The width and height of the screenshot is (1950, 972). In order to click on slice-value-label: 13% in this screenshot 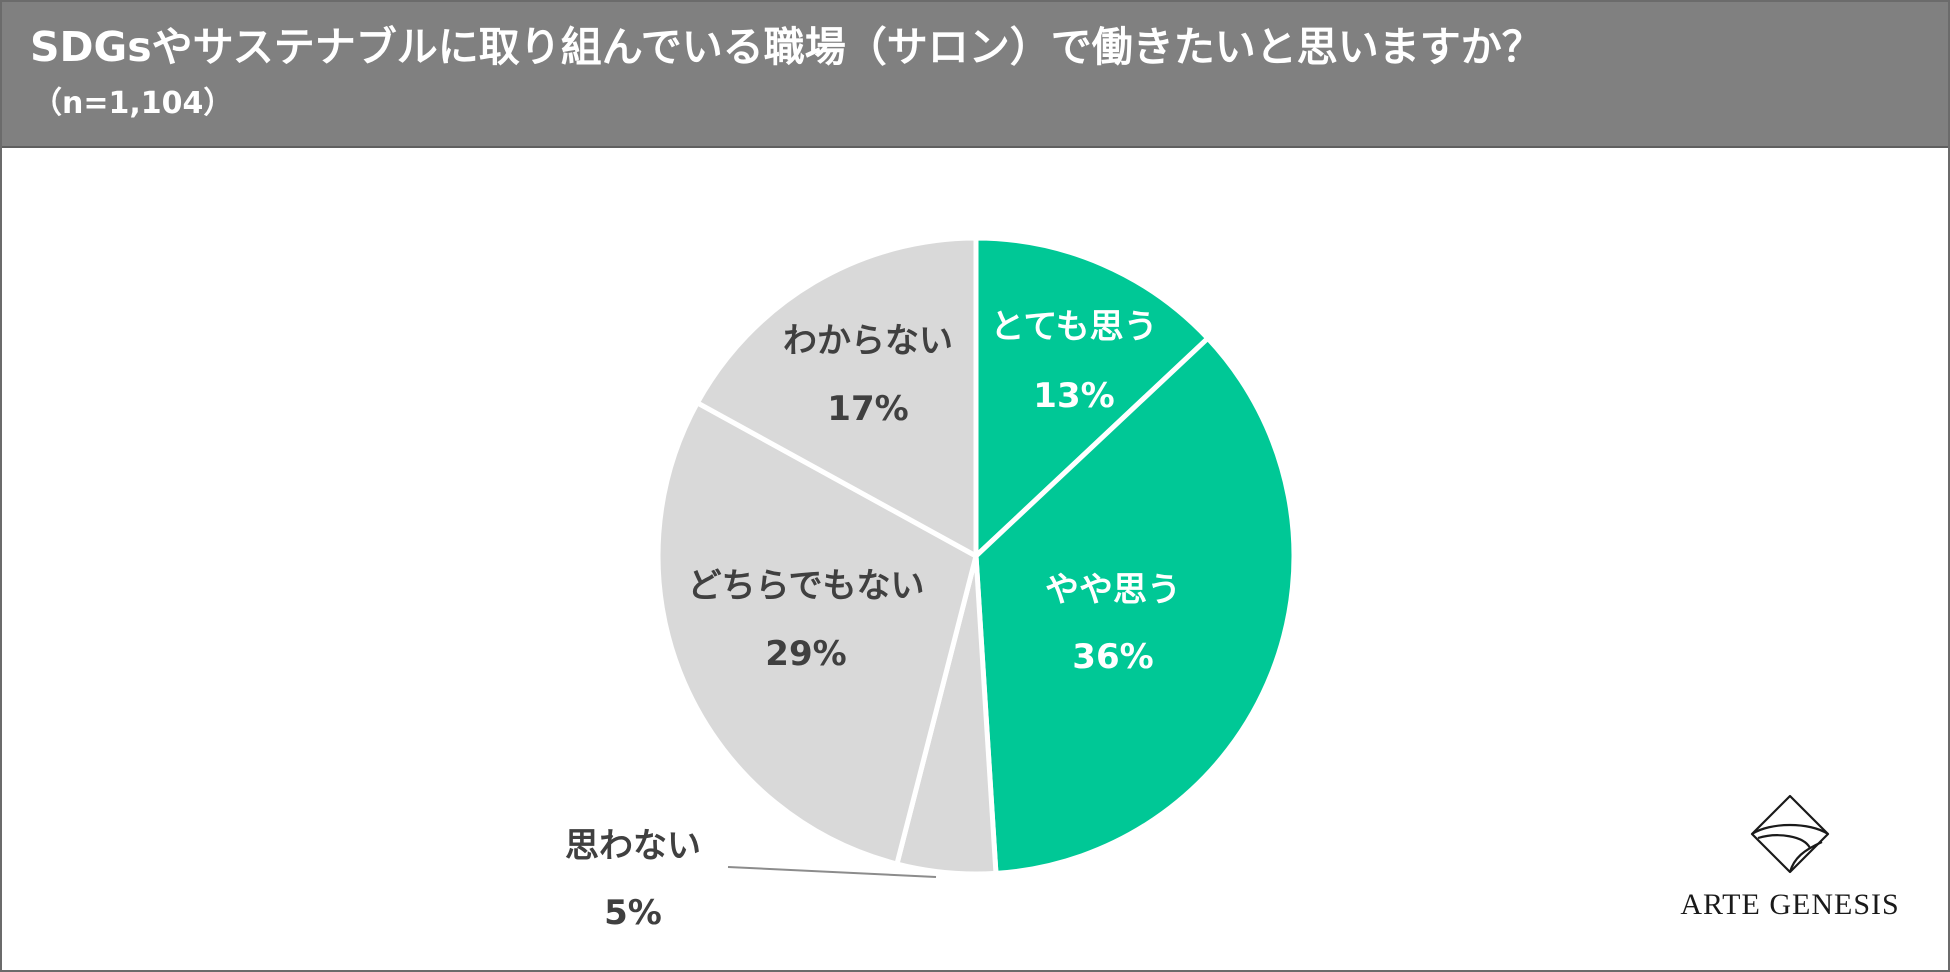, I will do `click(1073, 396)`.